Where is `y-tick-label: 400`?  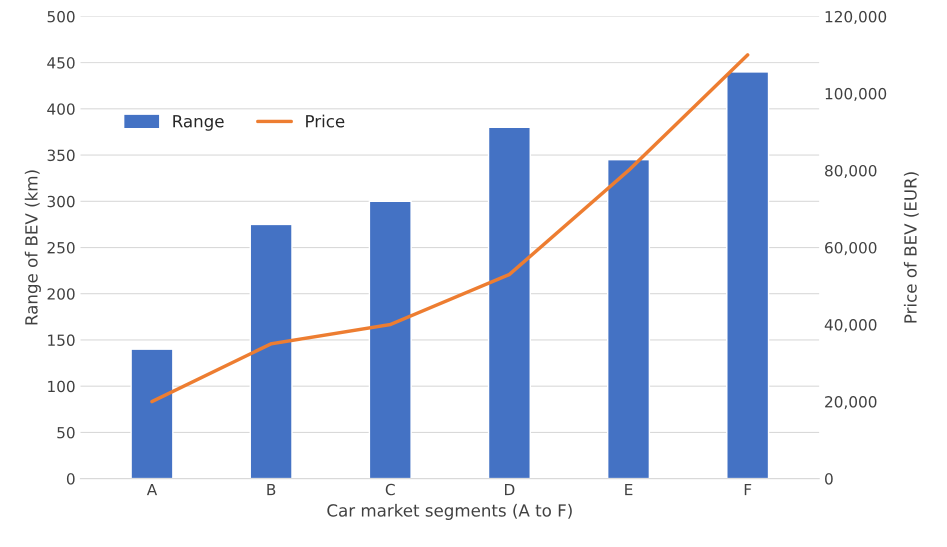 y-tick-label: 400 is located at coordinates (61, 109).